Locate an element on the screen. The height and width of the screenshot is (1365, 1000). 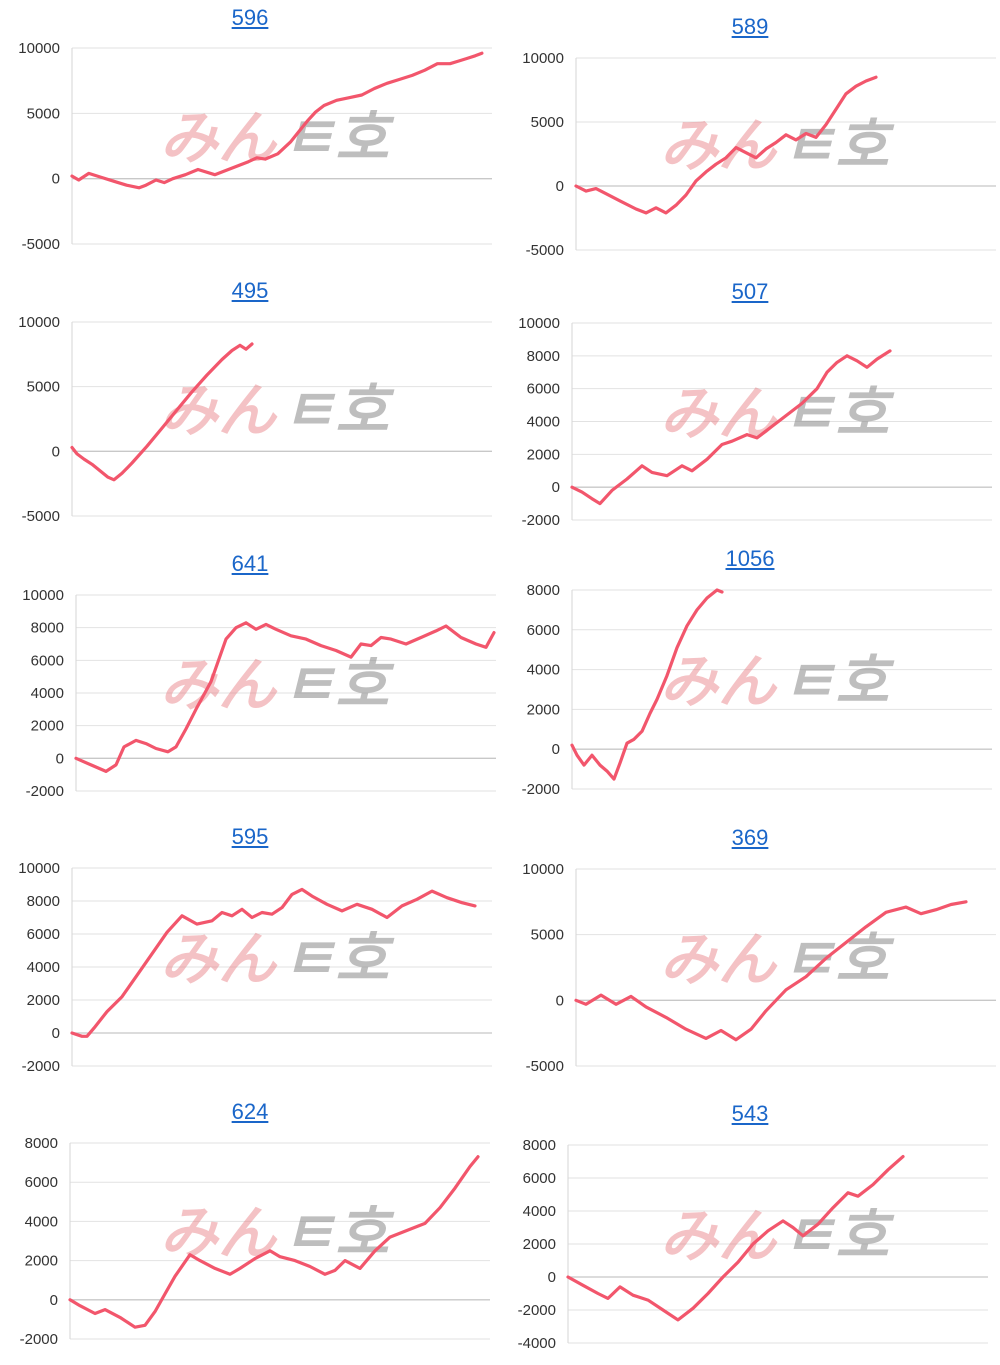
chart-title-link: 543 is located at coordinates (750, 1113).